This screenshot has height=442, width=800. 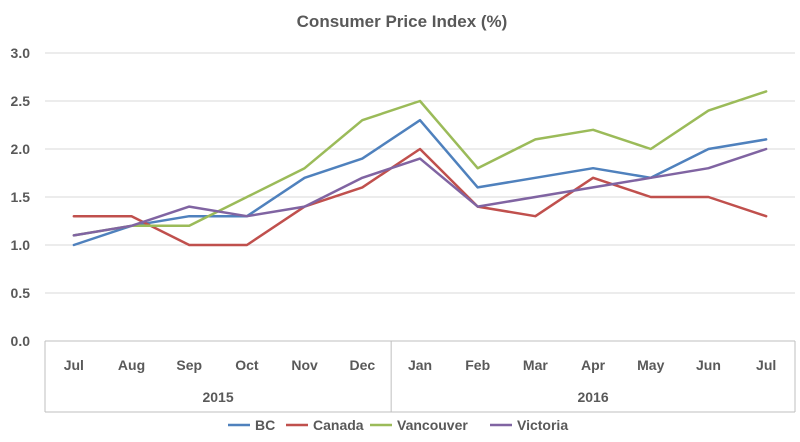 What do you see at coordinates (265, 425) in the screenshot?
I see `legend-label: BC` at bounding box center [265, 425].